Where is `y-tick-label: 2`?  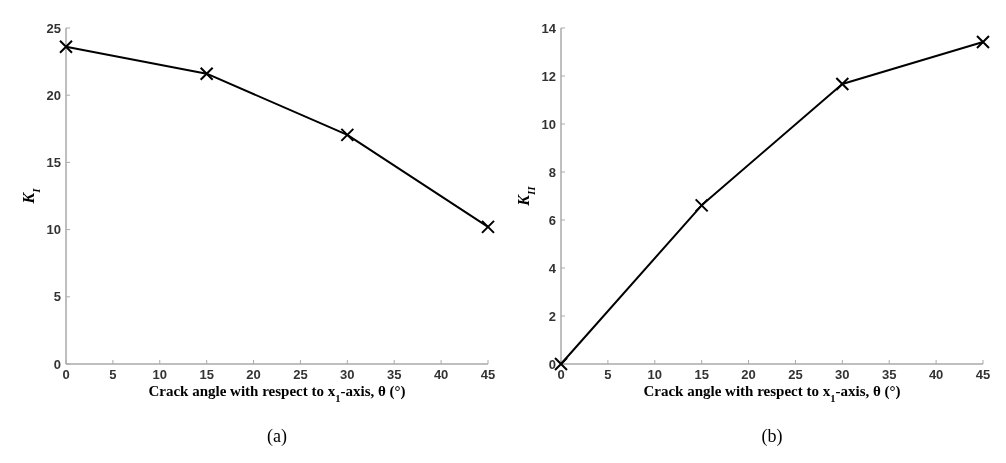 y-tick-label: 2 is located at coordinates (552, 316).